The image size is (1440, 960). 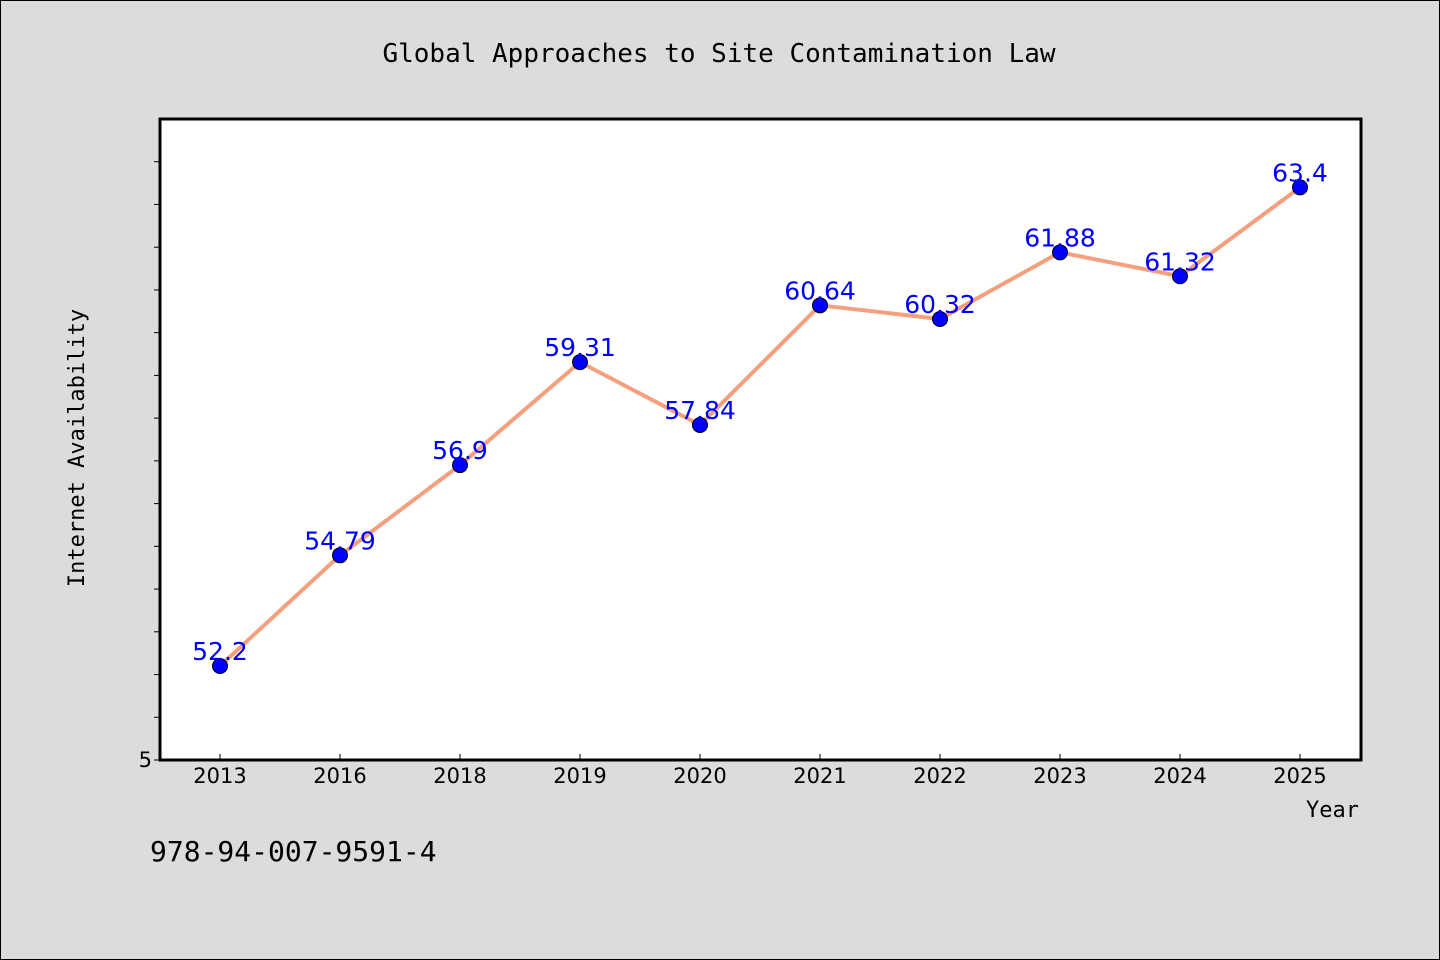 I want to click on y-axis: 5, so click(x=149, y=466).